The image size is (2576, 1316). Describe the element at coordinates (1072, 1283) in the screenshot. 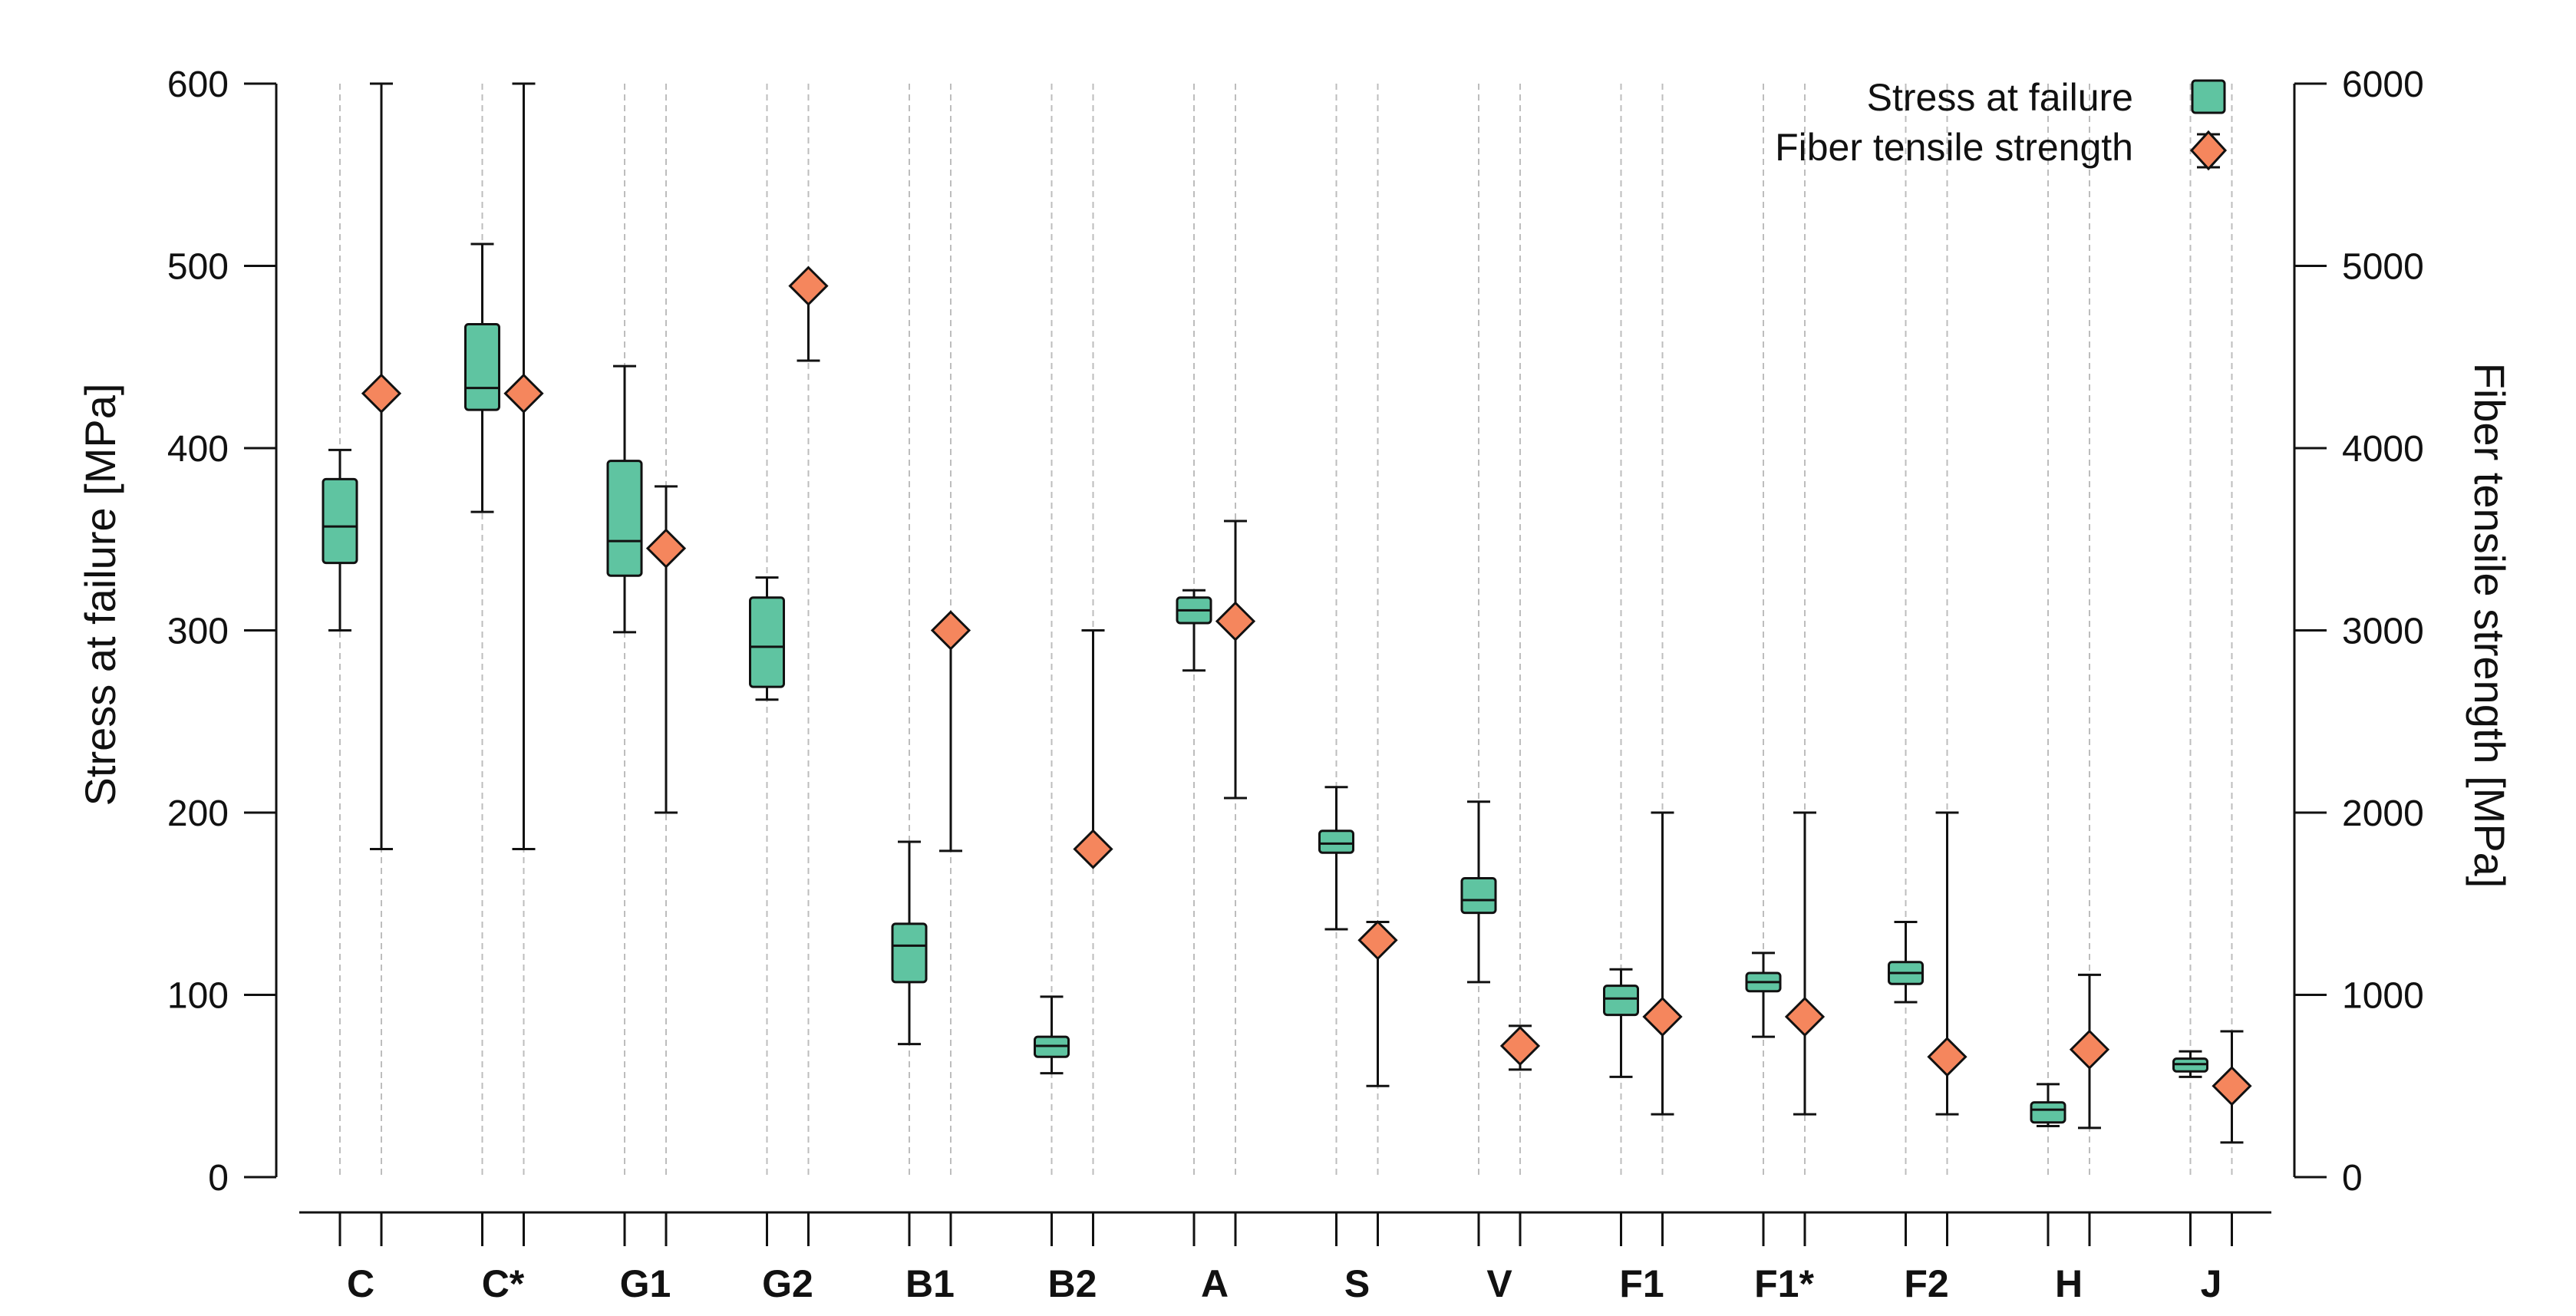

I see `category-label: B2` at that location.